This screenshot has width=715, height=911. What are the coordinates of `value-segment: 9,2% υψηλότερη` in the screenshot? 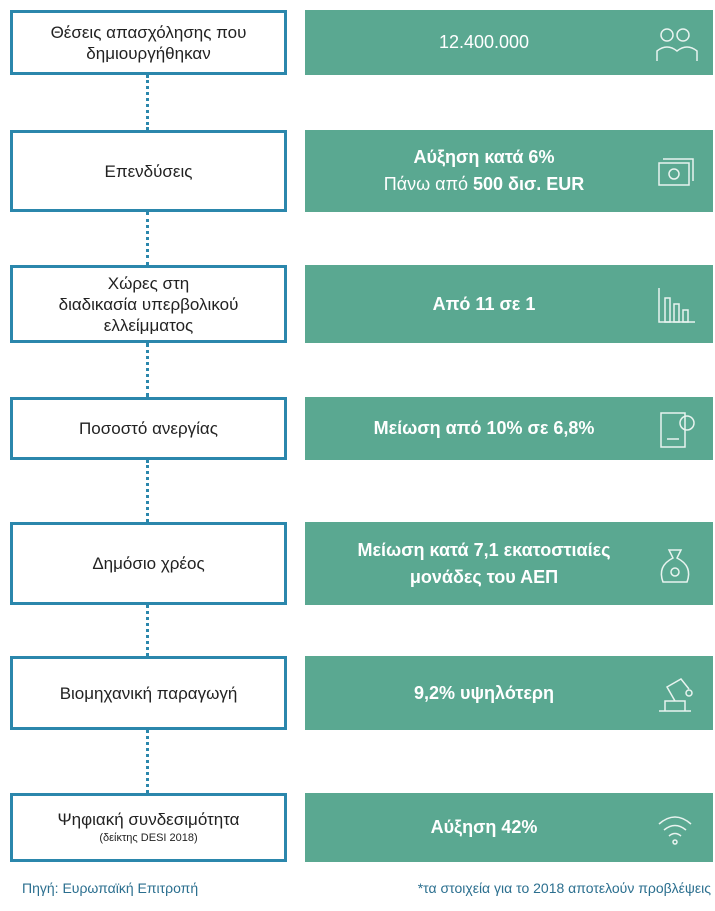 It's located at (484, 692).